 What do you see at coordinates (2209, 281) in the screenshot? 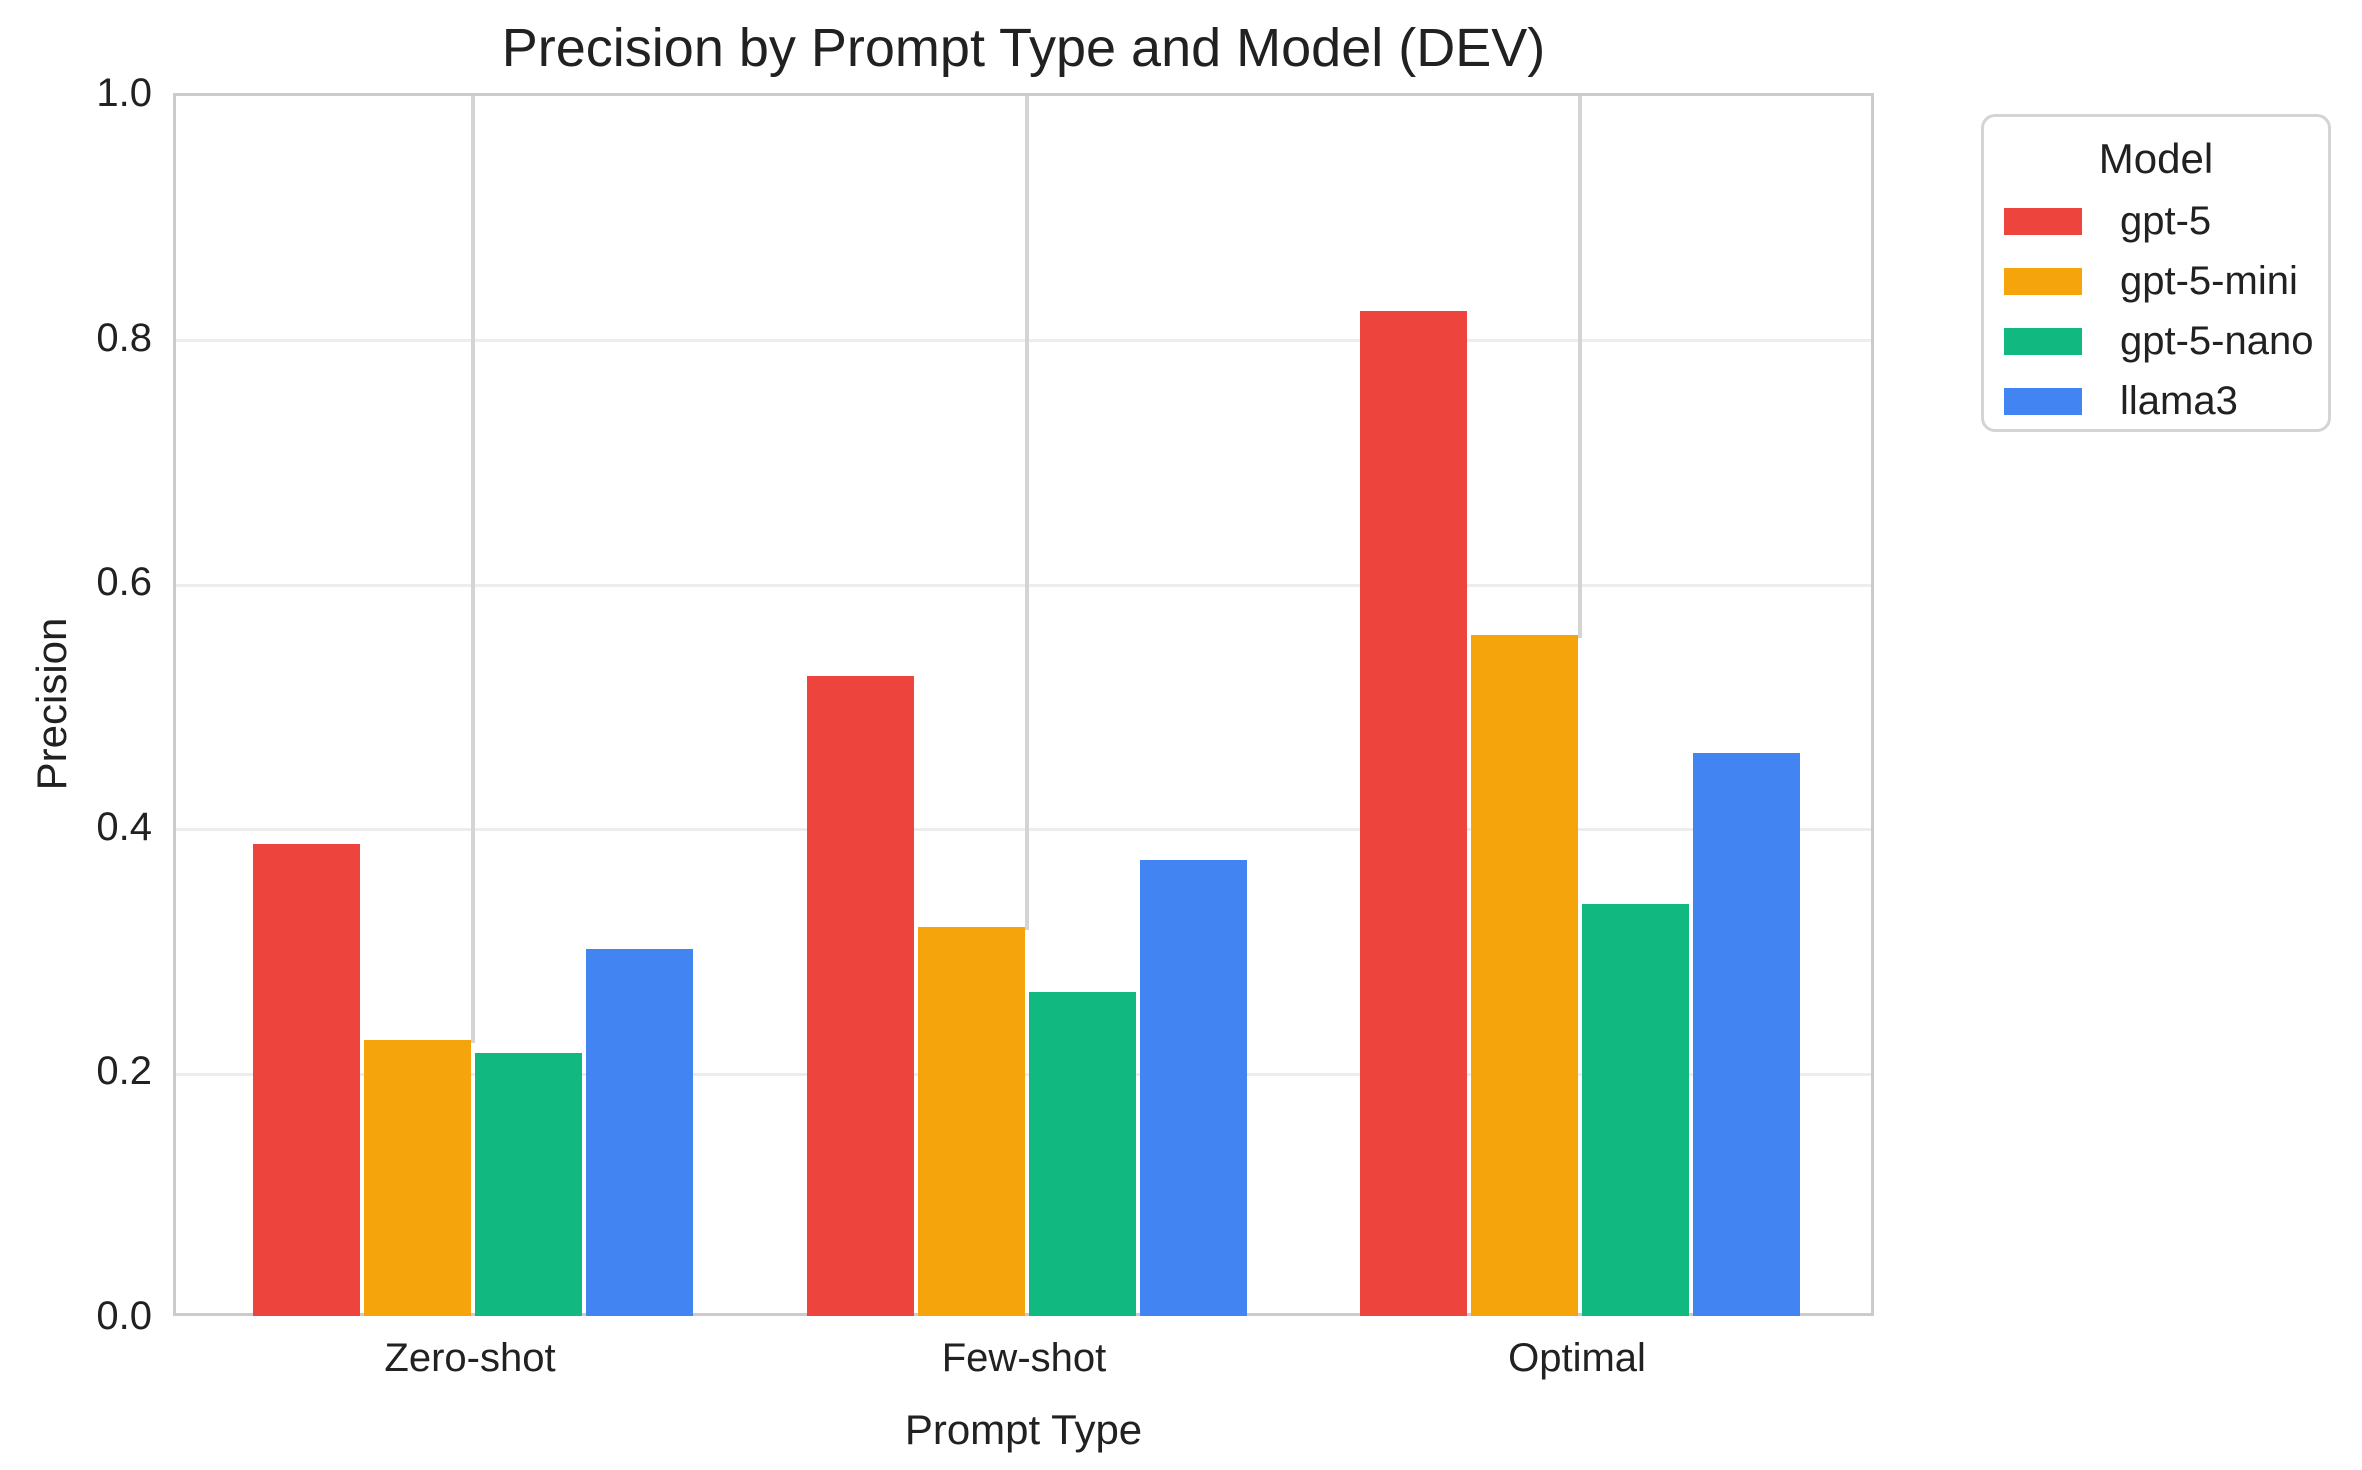
I see `legend-label-gpt-5-mini: gpt-5-mini` at bounding box center [2209, 281].